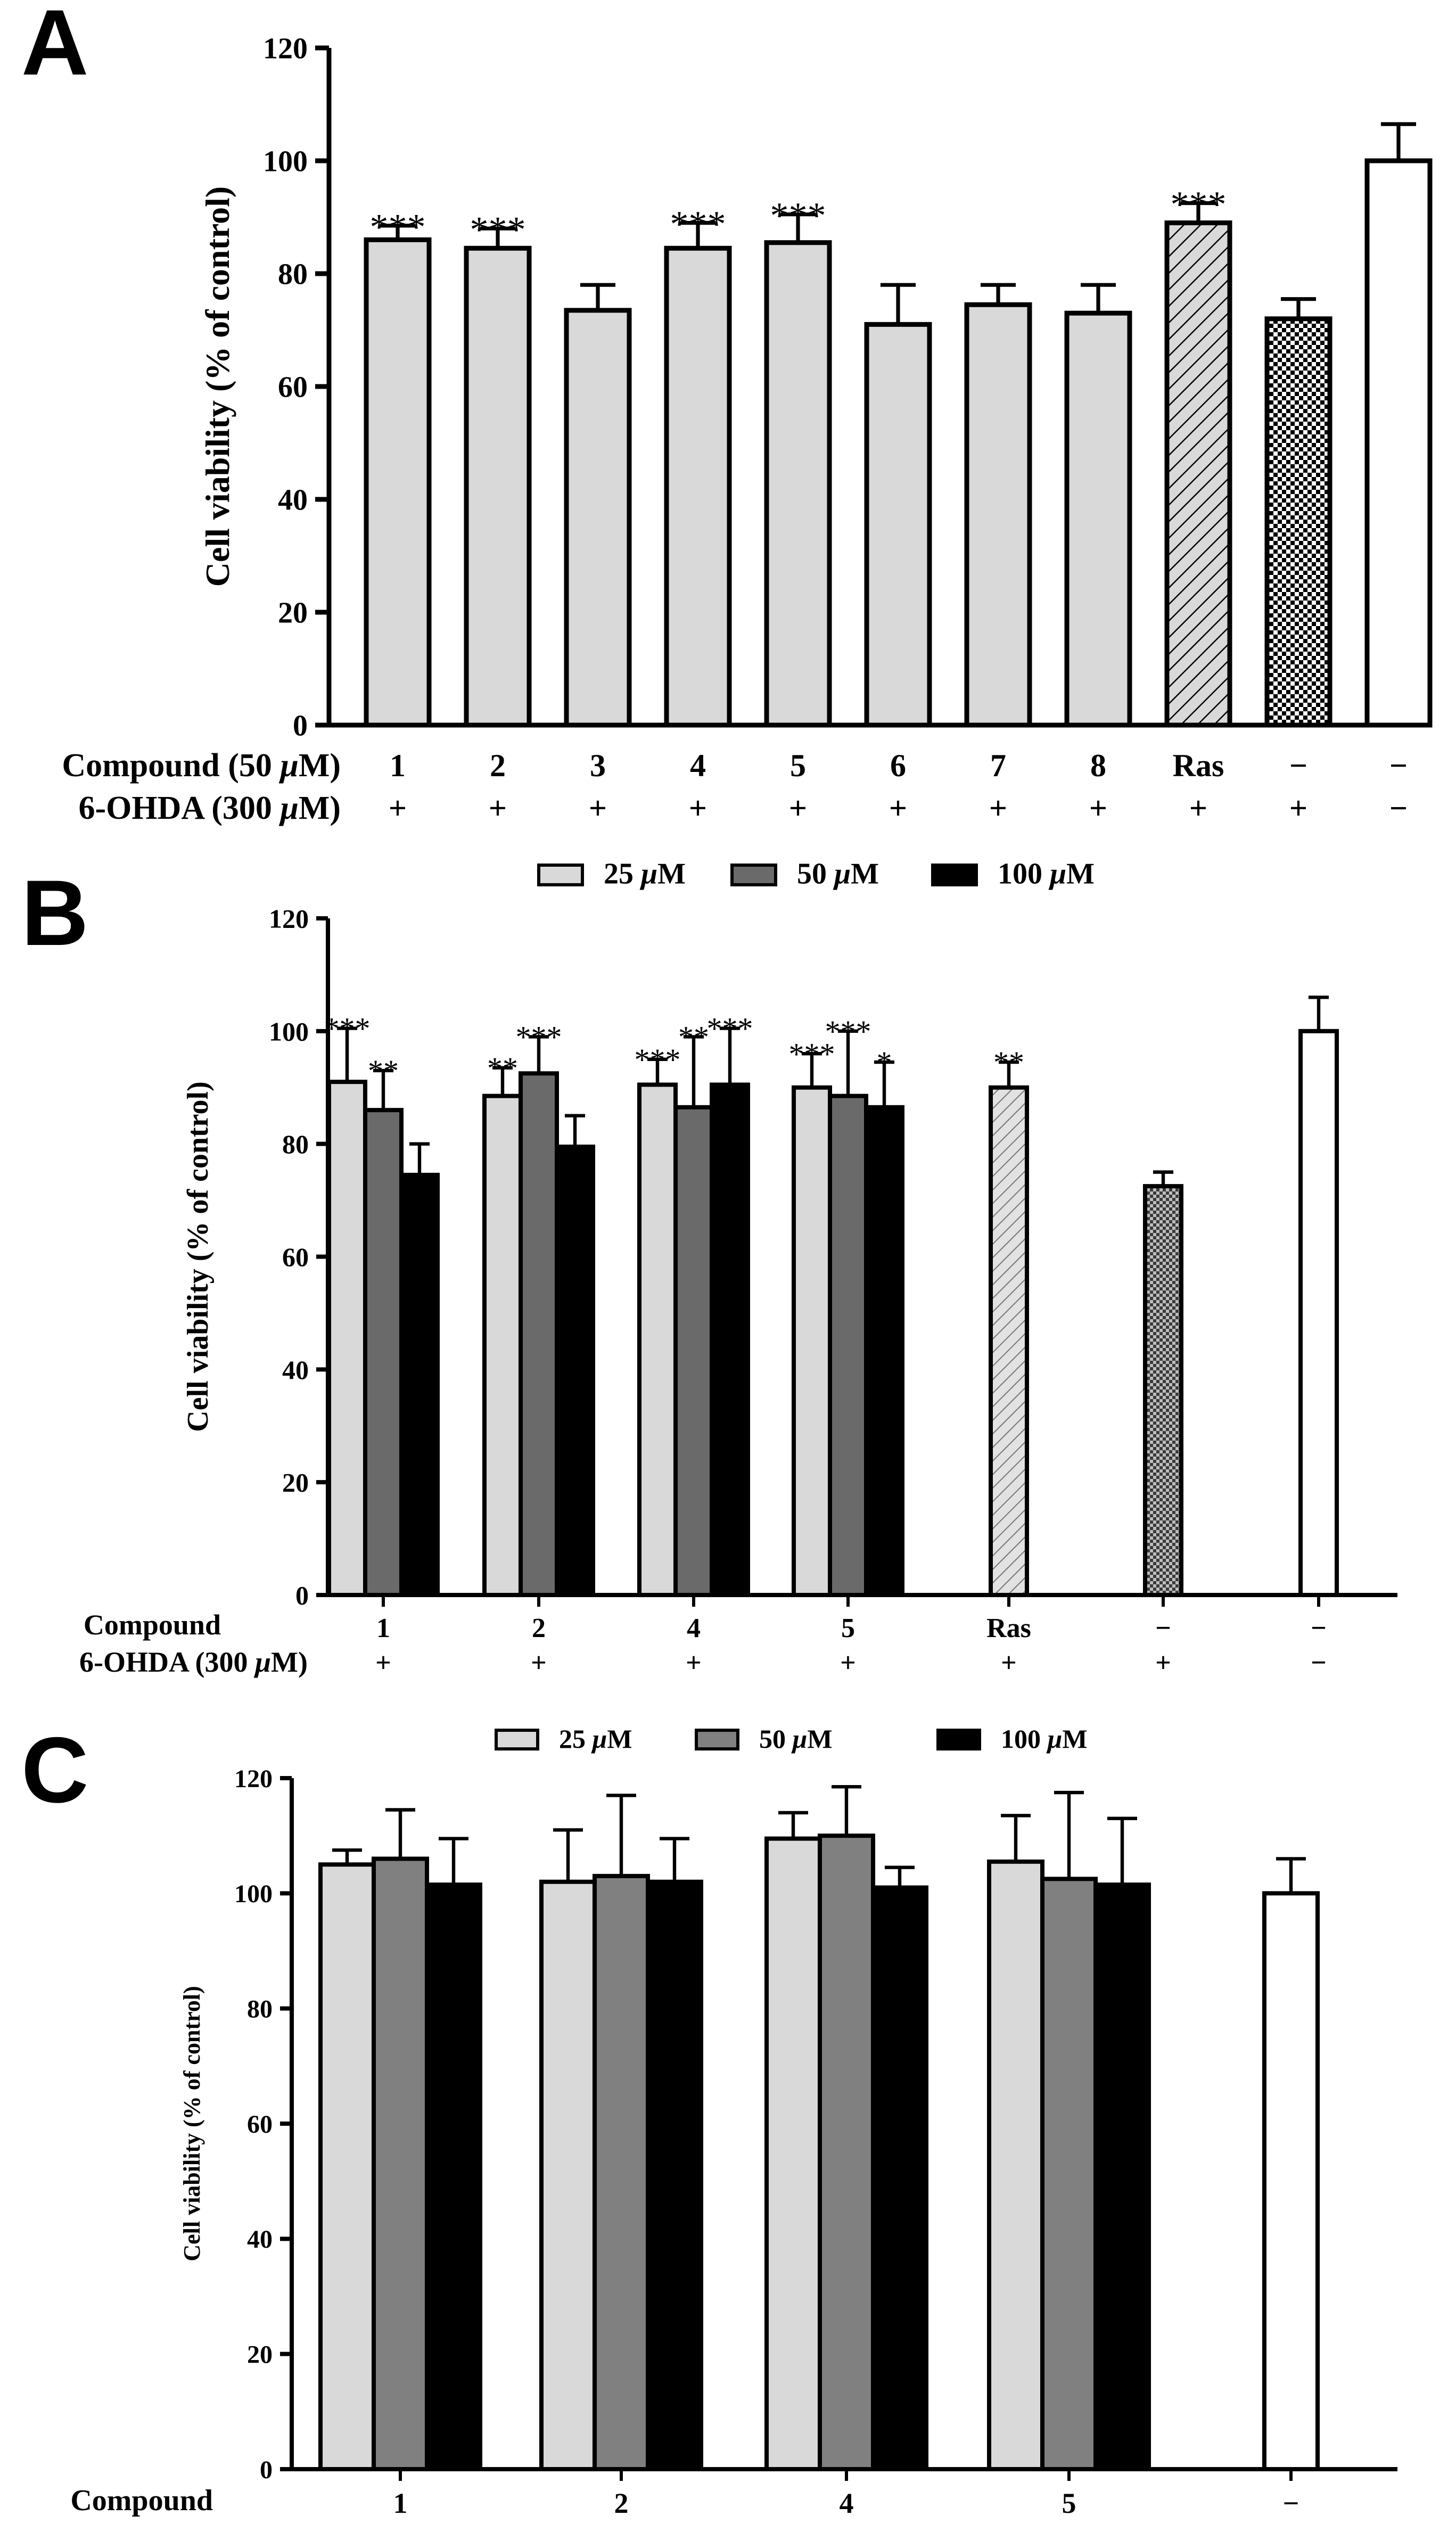  Describe the element at coordinates (1291, 2503) in the screenshot. I see `panel-c-compound-label: −` at that location.